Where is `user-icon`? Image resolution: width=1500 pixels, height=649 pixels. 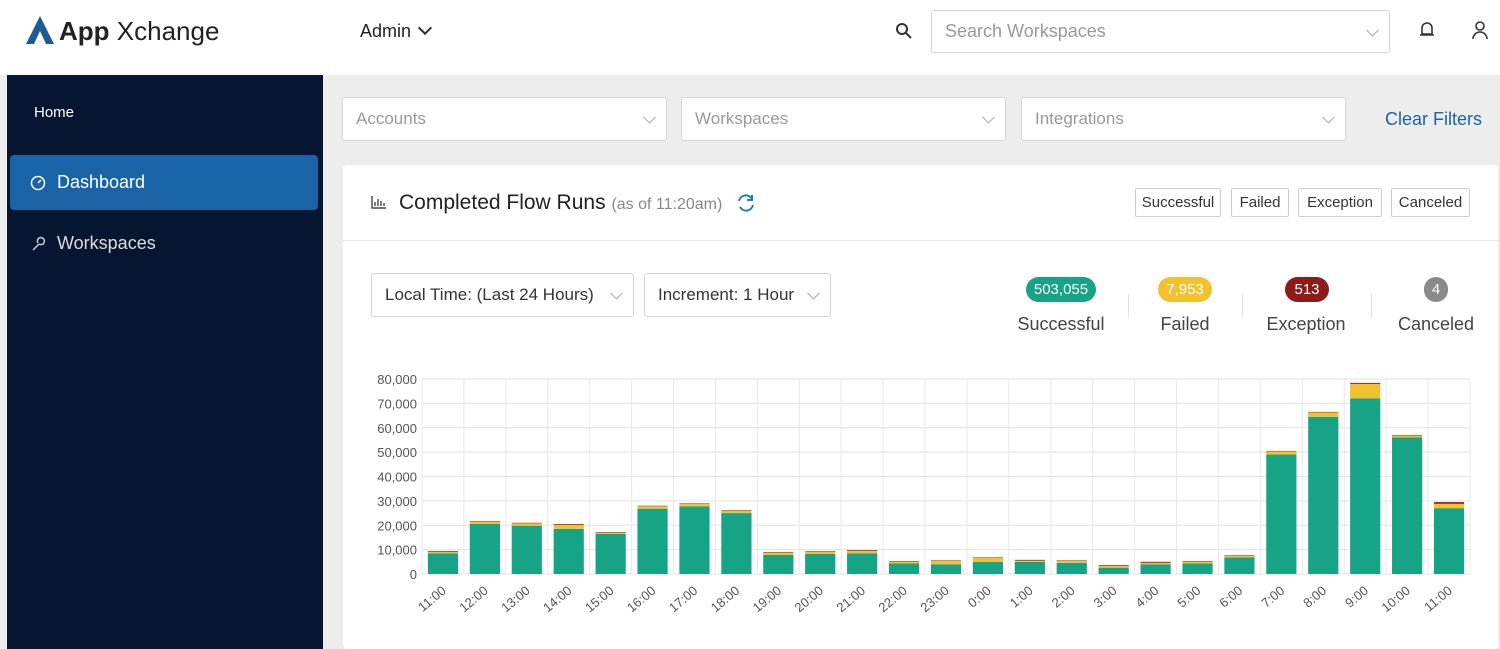
user-icon is located at coordinates (1480, 30).